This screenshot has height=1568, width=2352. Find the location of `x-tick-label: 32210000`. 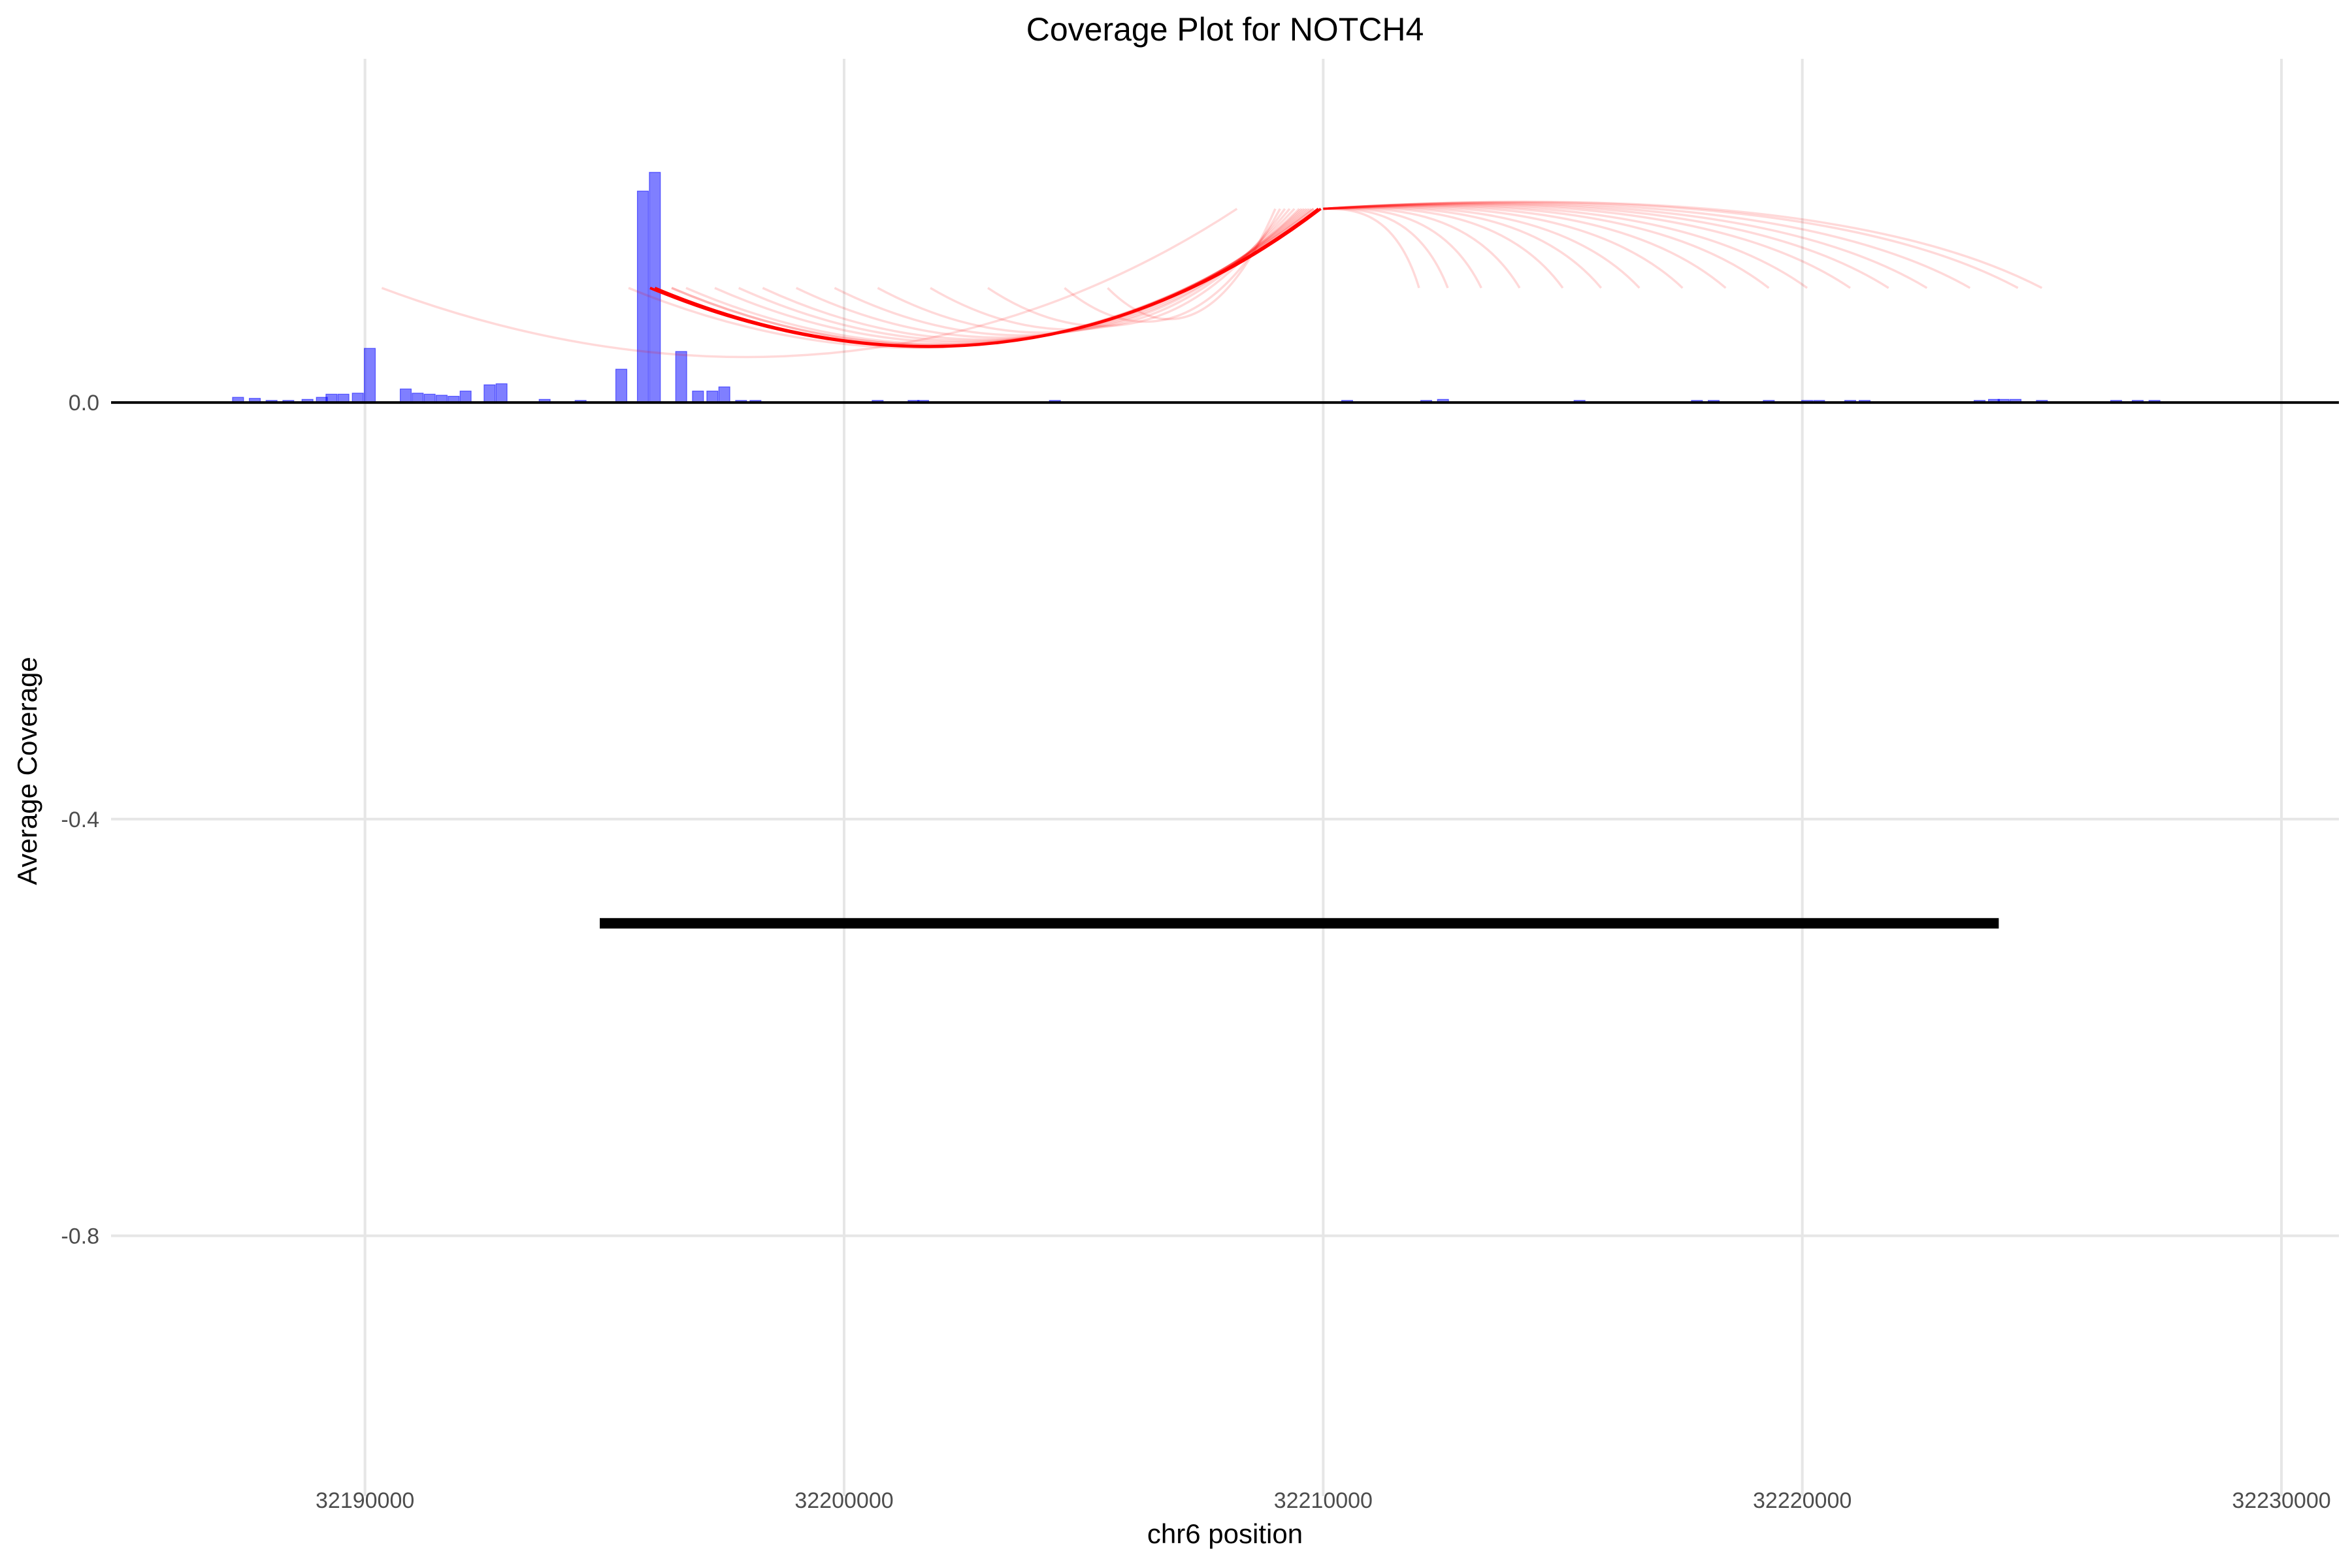

x-tick-label: 32210000 is located at coordinates (1323, 1500).